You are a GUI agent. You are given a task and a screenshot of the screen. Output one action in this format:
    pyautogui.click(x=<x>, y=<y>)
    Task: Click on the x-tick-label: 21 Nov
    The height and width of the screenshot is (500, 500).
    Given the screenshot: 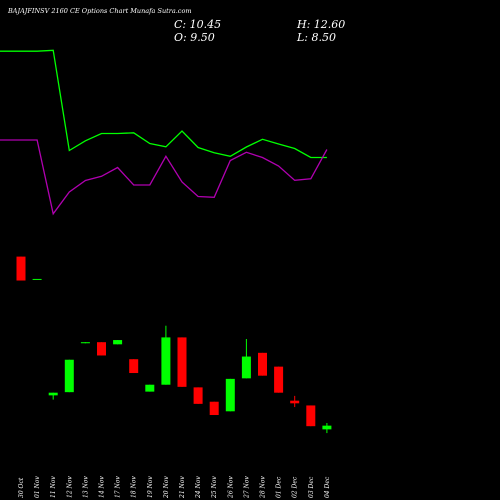 What is the action you would take?
    pyautogui.click(x=182, y=487)
    